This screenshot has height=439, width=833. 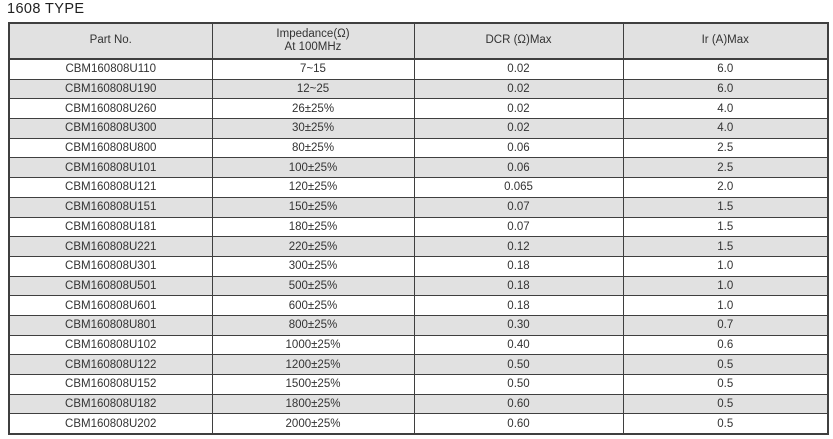 I want to click on table-cell-part-no: CBM160808U601, so click(x=110, y=305).